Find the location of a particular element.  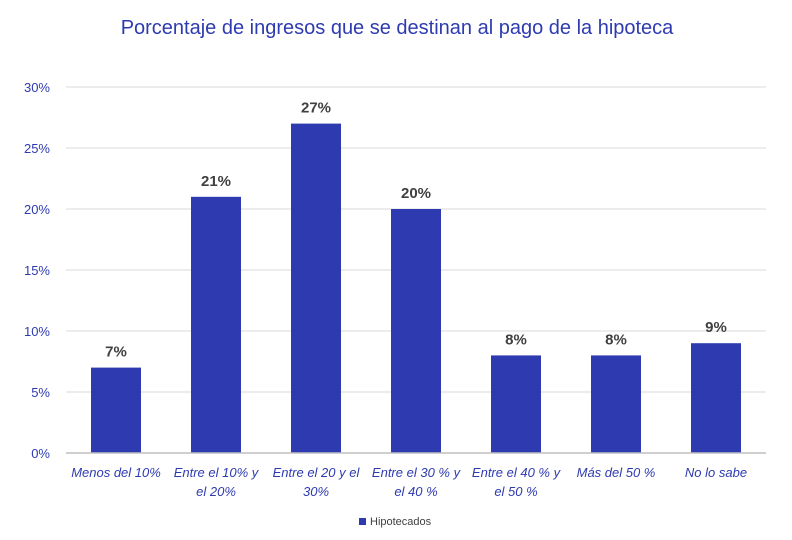

y-axis-ticks: 0% 5% 10% 15% 20% 25% 30% is located at coordinates (37, 270).